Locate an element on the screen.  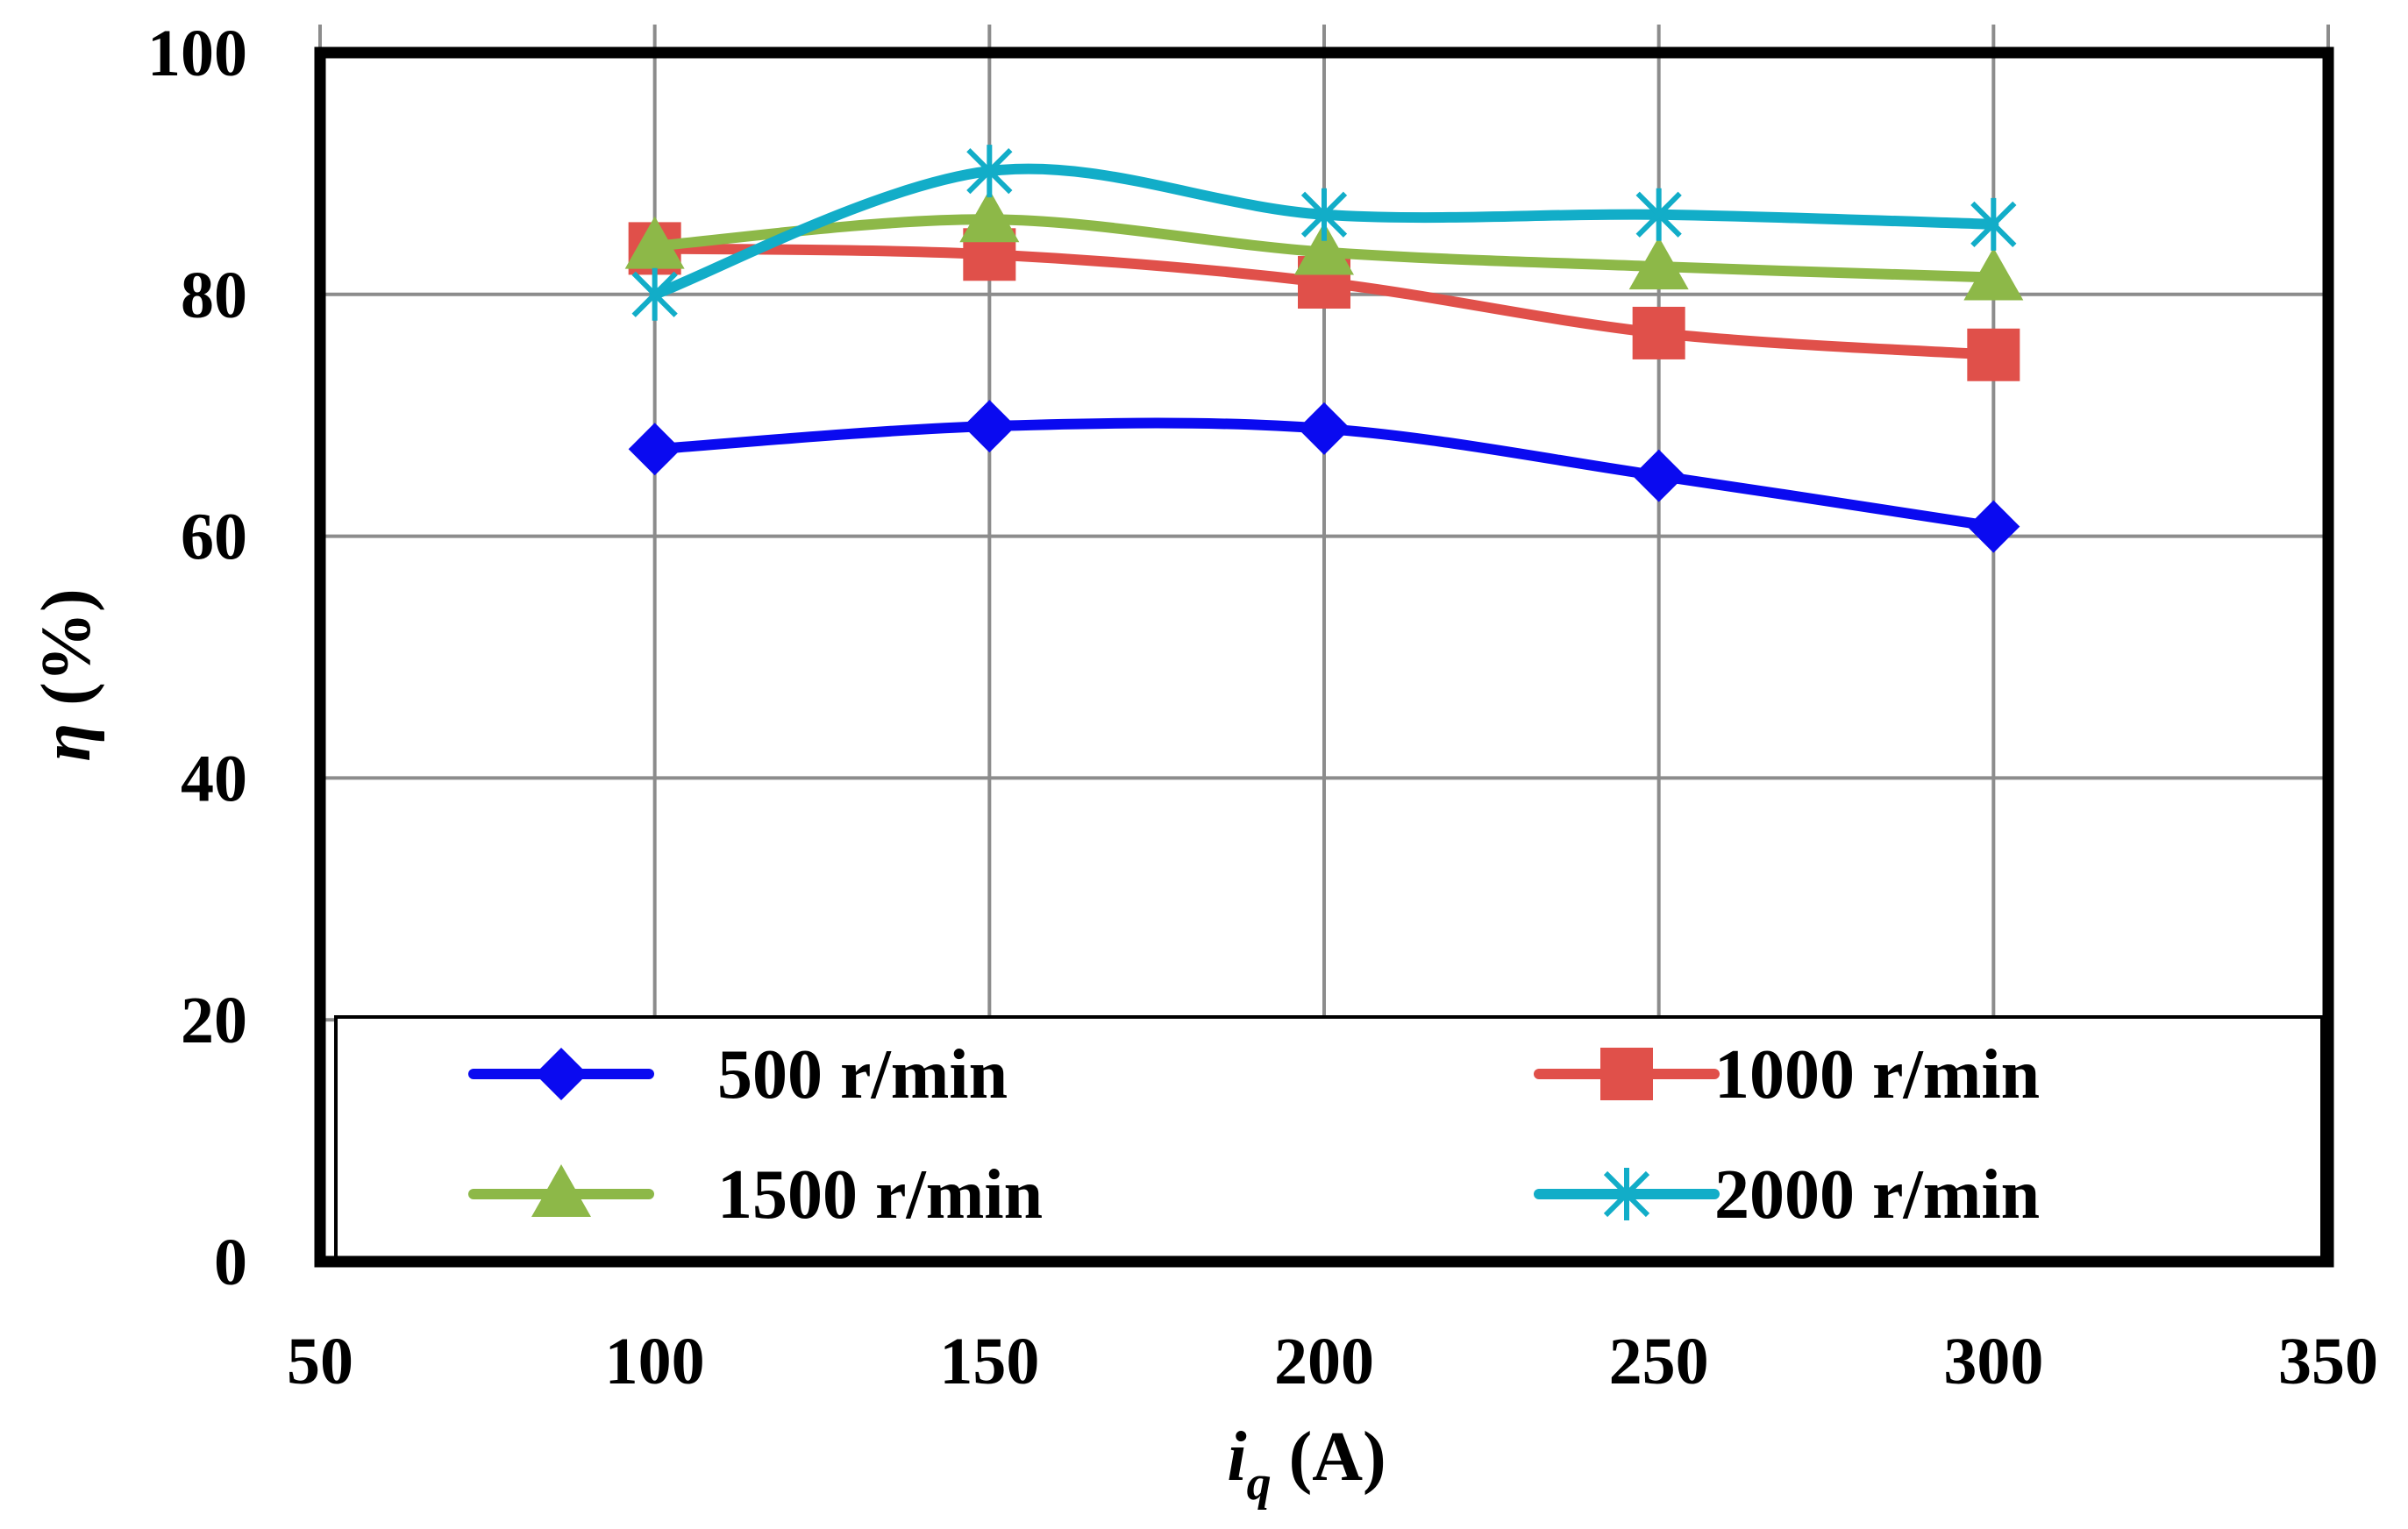
legend-label-2000: 2000 r/min is located at coordinates (1877, 1195).